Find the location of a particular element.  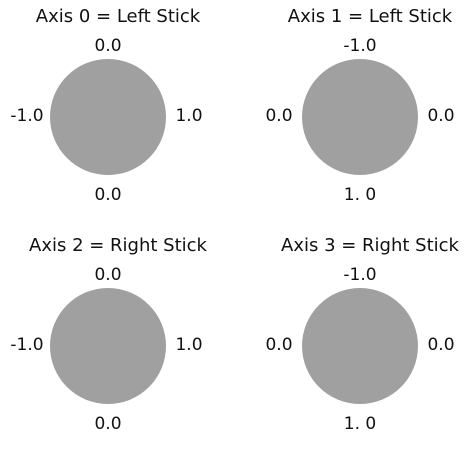

axis-2-bottom-value: 0.0 is located at coordinates (108, 424).